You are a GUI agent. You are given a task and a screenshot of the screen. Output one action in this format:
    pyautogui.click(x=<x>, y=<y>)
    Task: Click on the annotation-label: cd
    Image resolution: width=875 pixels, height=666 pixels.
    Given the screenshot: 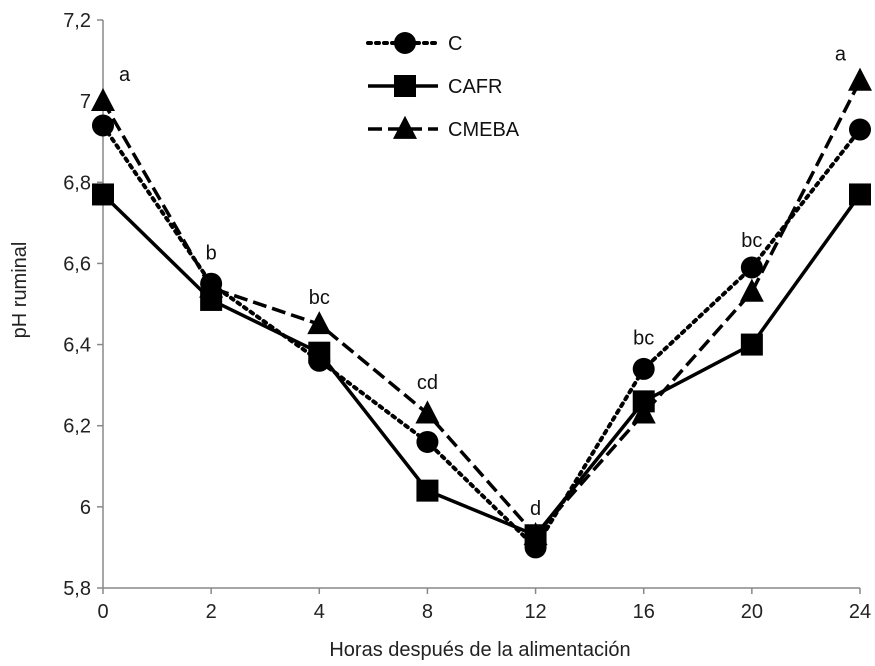 What is the action you would take?
    pyautogui.click(x=427, y=383)
    